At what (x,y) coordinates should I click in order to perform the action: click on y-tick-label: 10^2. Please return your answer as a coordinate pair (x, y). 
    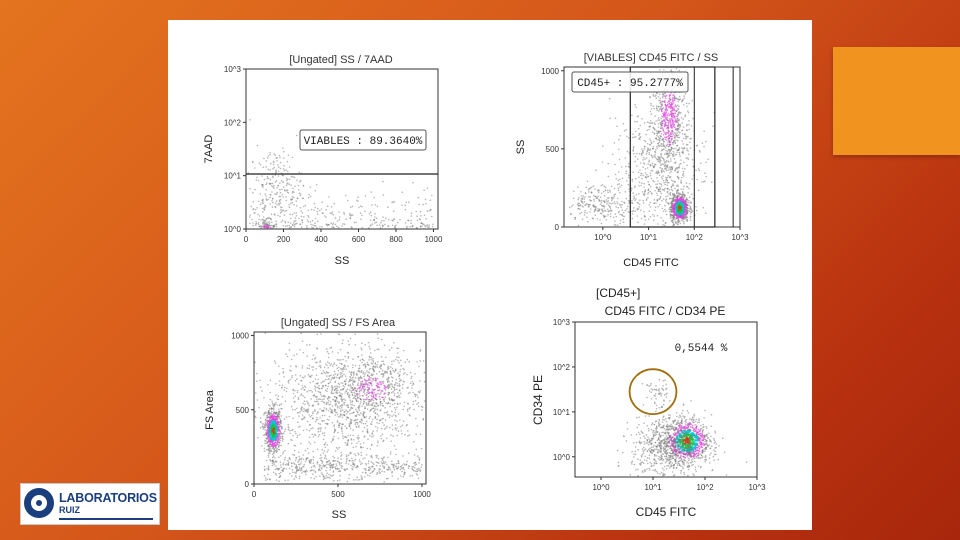
    Looking at the image, I should click on (233, 122).